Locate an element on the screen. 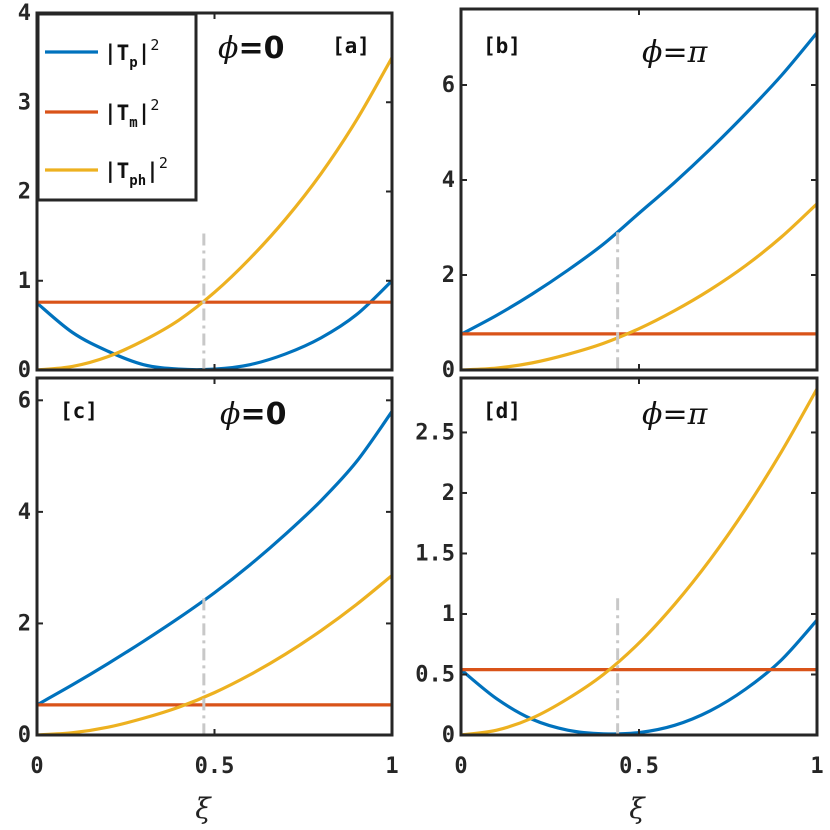 Image resolution: width=830 pixels, height=830 pixels. legend: |Tp|2 |Tm|2 |Tph|2 is located at coordinates (117, 107).